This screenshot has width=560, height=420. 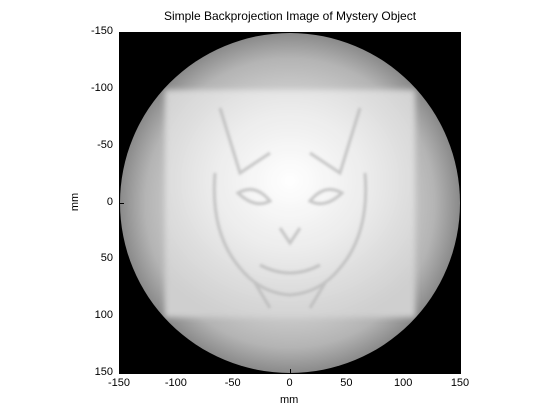 What do you see at coordinates (403, 383) in the screenshot?
I see `x-tick-label: 100` at bounding box center [403, 383].